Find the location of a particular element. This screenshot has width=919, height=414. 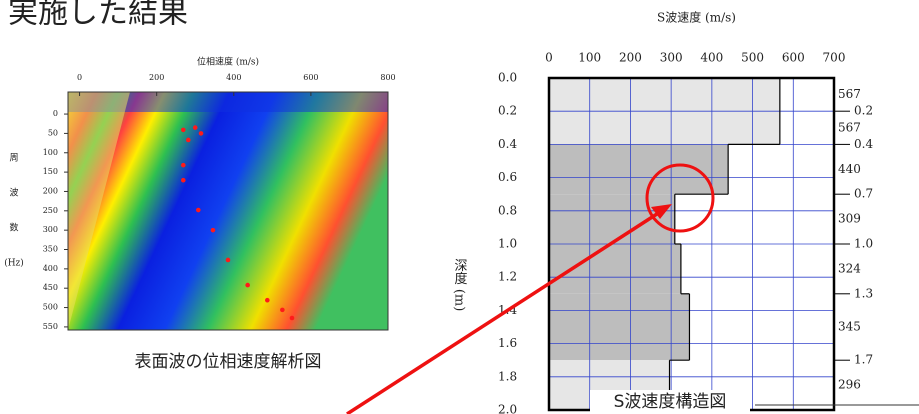

boundary-label: 0.2 is located at coordinates (863, 111).